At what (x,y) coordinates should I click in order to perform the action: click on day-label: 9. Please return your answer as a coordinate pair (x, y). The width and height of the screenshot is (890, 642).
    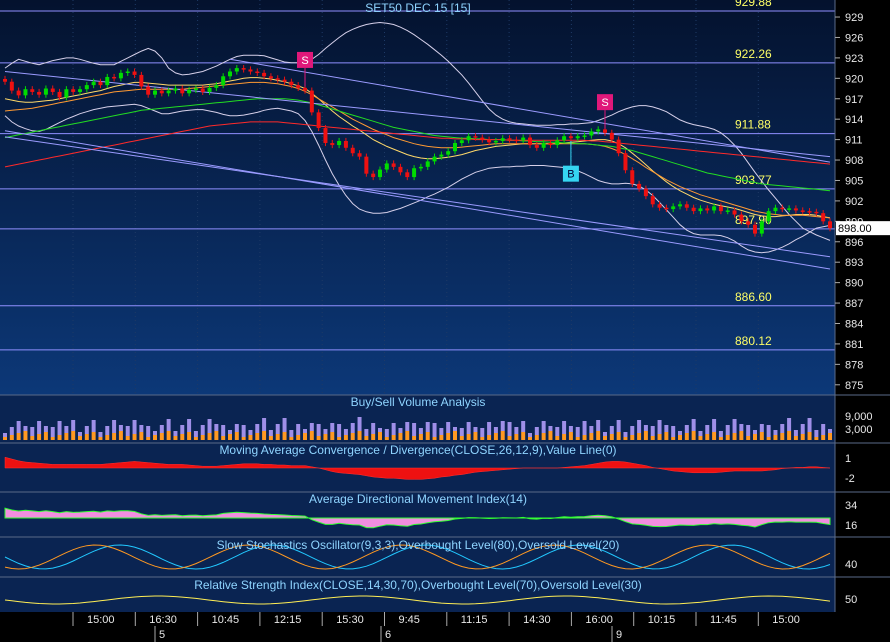
    Looking at the image, I should click on (619, 635).